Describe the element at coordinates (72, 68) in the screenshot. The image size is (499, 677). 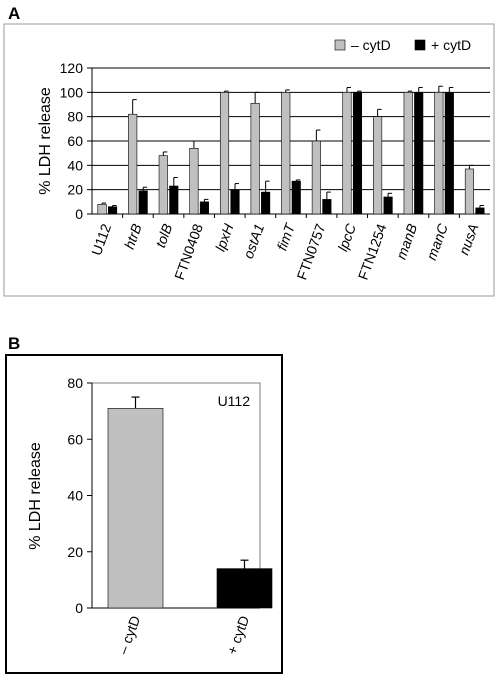
I see `y-tick-label-a: 120` at that location.